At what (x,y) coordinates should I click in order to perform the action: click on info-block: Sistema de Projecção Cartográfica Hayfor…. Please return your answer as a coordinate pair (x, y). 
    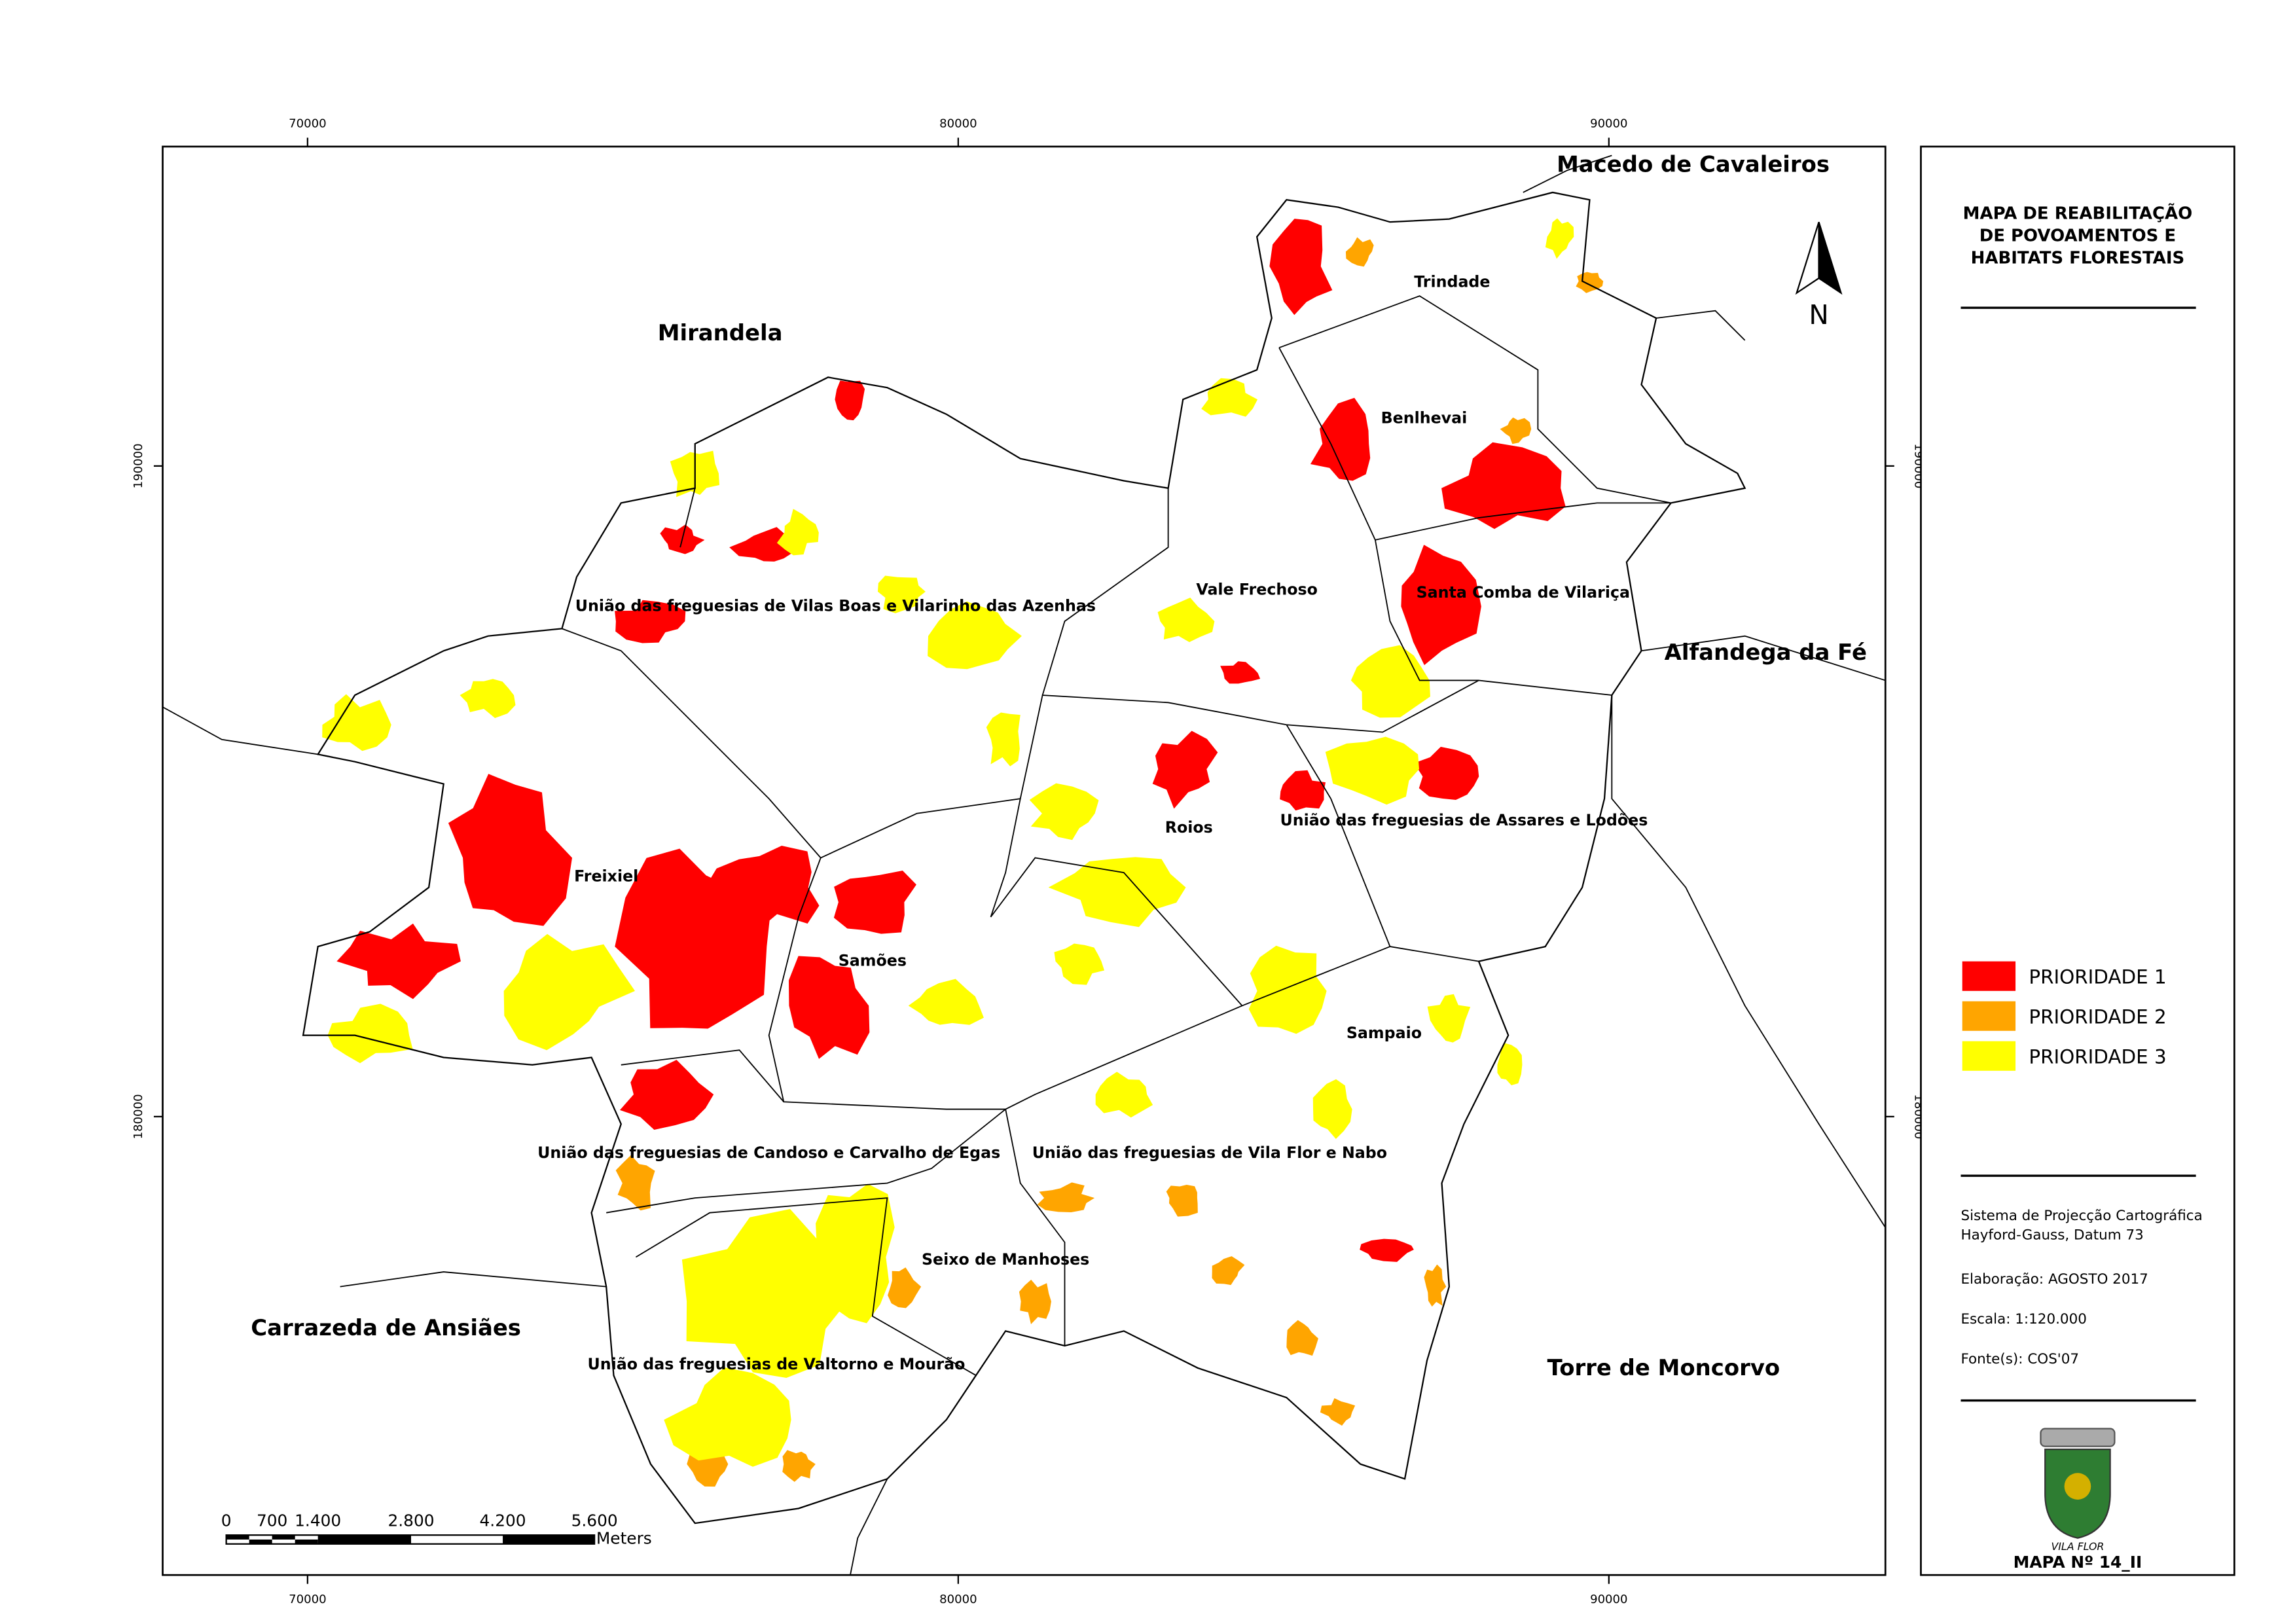
    Looking at the image, I should click on (2081, 1287).